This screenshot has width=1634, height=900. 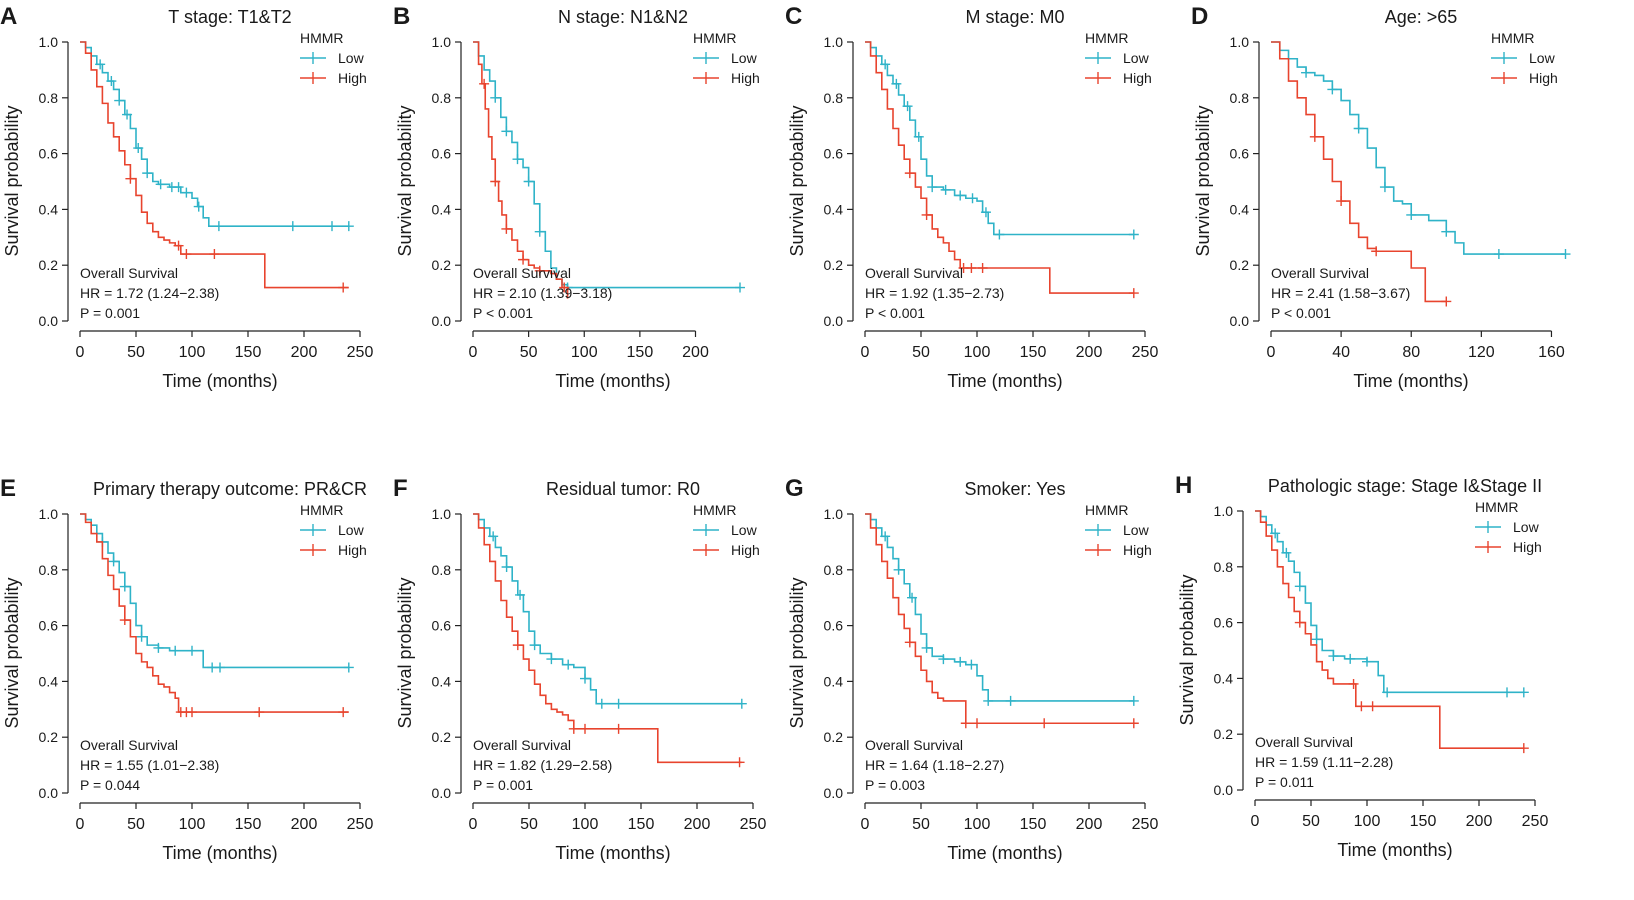 What do you see at coordinates (8, 488) in the screenshot?
I see `panel-label: E` at bounding box center [8, 488].